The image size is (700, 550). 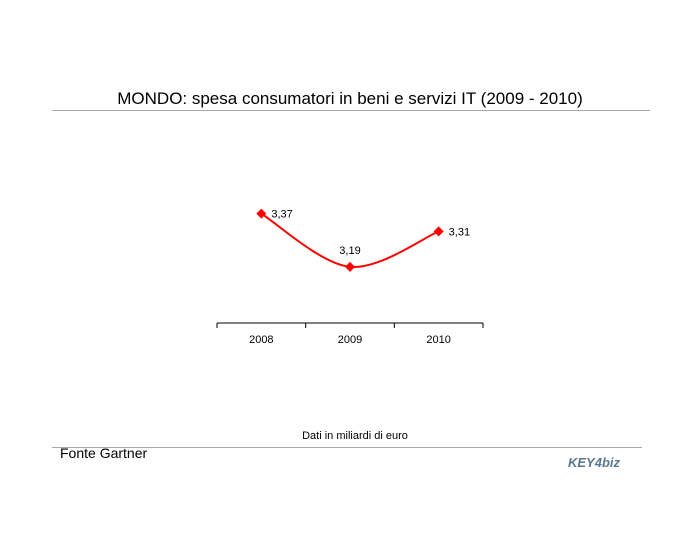 What do you see at coordinates (438, 340) in the screenshot?
I see `x-tick-label: 2010` at bounding box center [438, 340].